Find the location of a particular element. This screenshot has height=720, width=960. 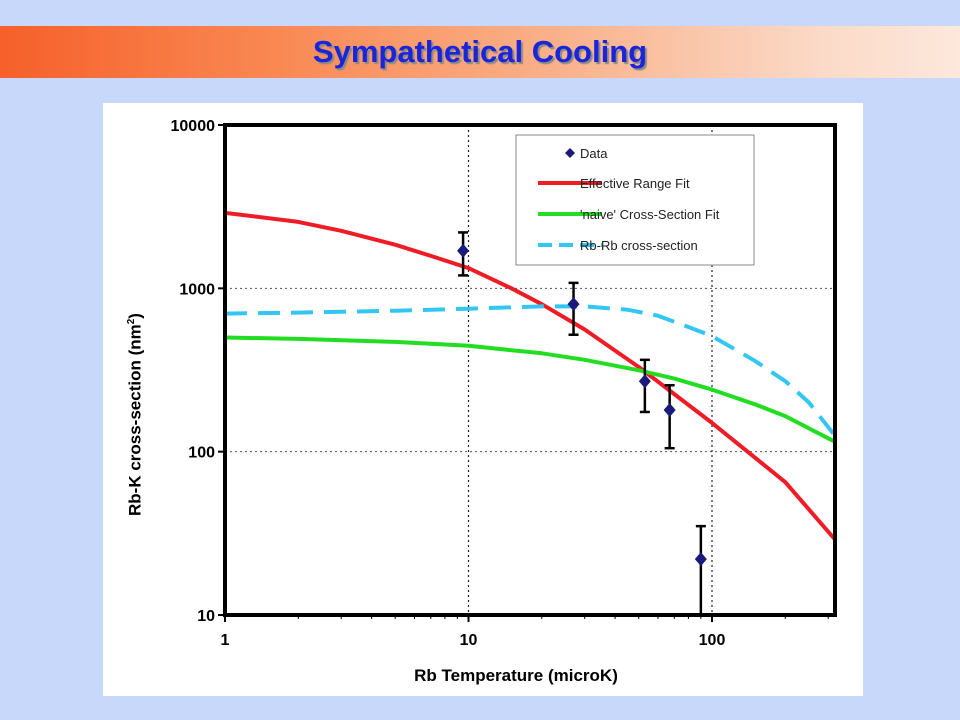

x-tick-label: 10 is located at coordinates (469, 640).